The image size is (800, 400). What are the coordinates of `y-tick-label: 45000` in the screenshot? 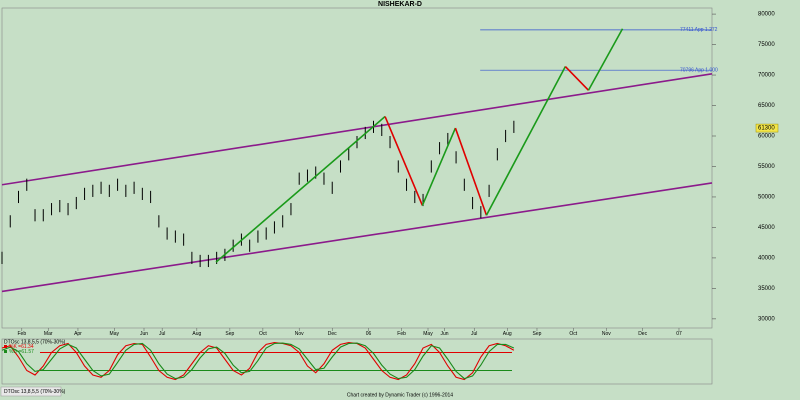 It's located at (766, 228).